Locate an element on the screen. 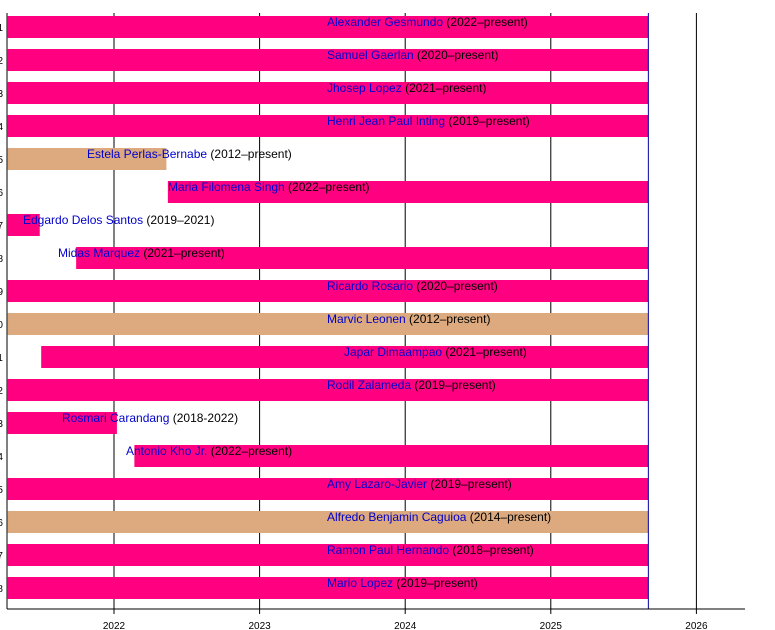 The width and height of the screenshot is (775, 630). bar-label: Rodil Zalameda (2019–present) is located at coordinates (411, 385).